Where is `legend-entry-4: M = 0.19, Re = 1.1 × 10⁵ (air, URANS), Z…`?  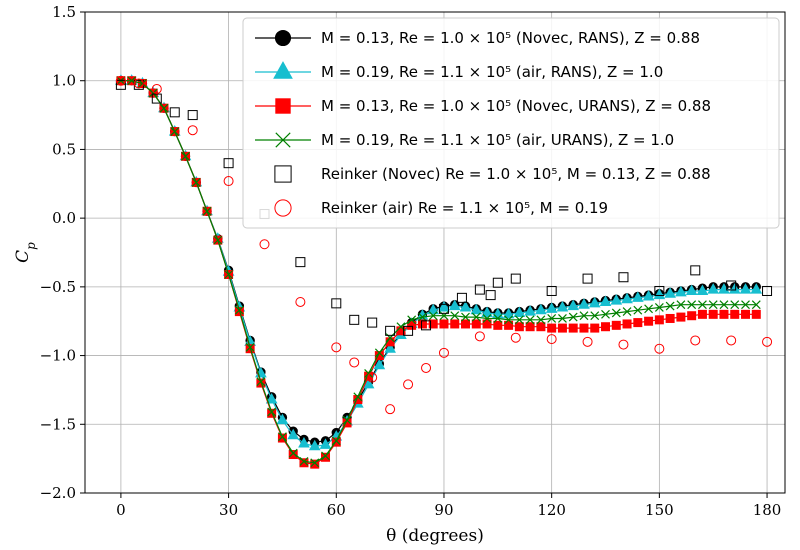
legend-entry-4: M = 0.19, Re = 1.1 × 10⁵ (air, URANS), Z… is located at coordinates (464, 140).